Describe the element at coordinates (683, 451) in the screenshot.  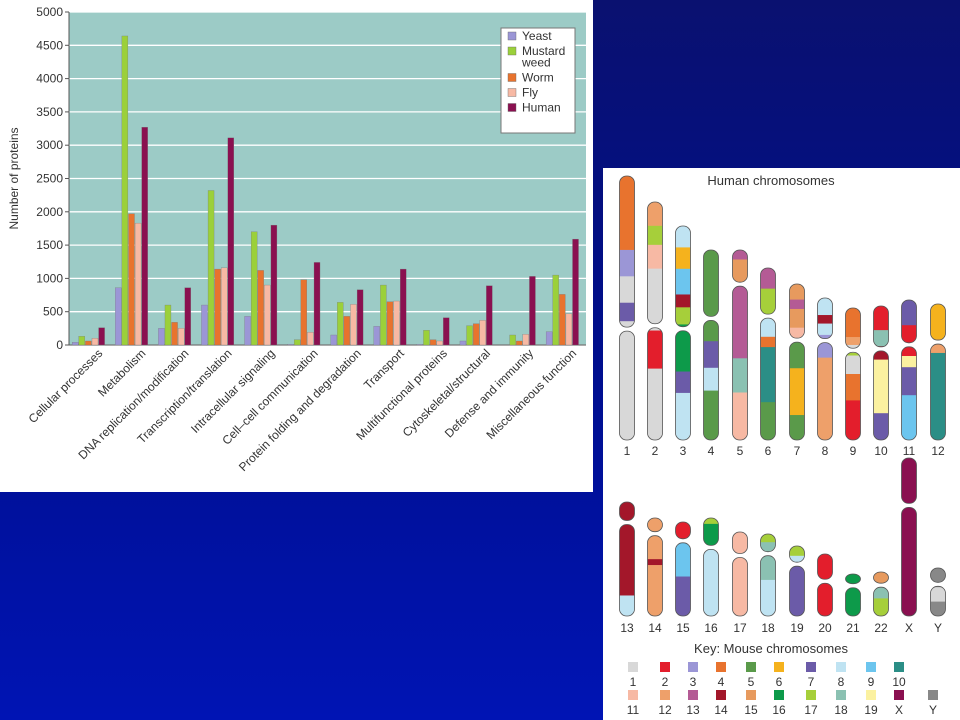
I see `chromosome-label: 3` at that location.